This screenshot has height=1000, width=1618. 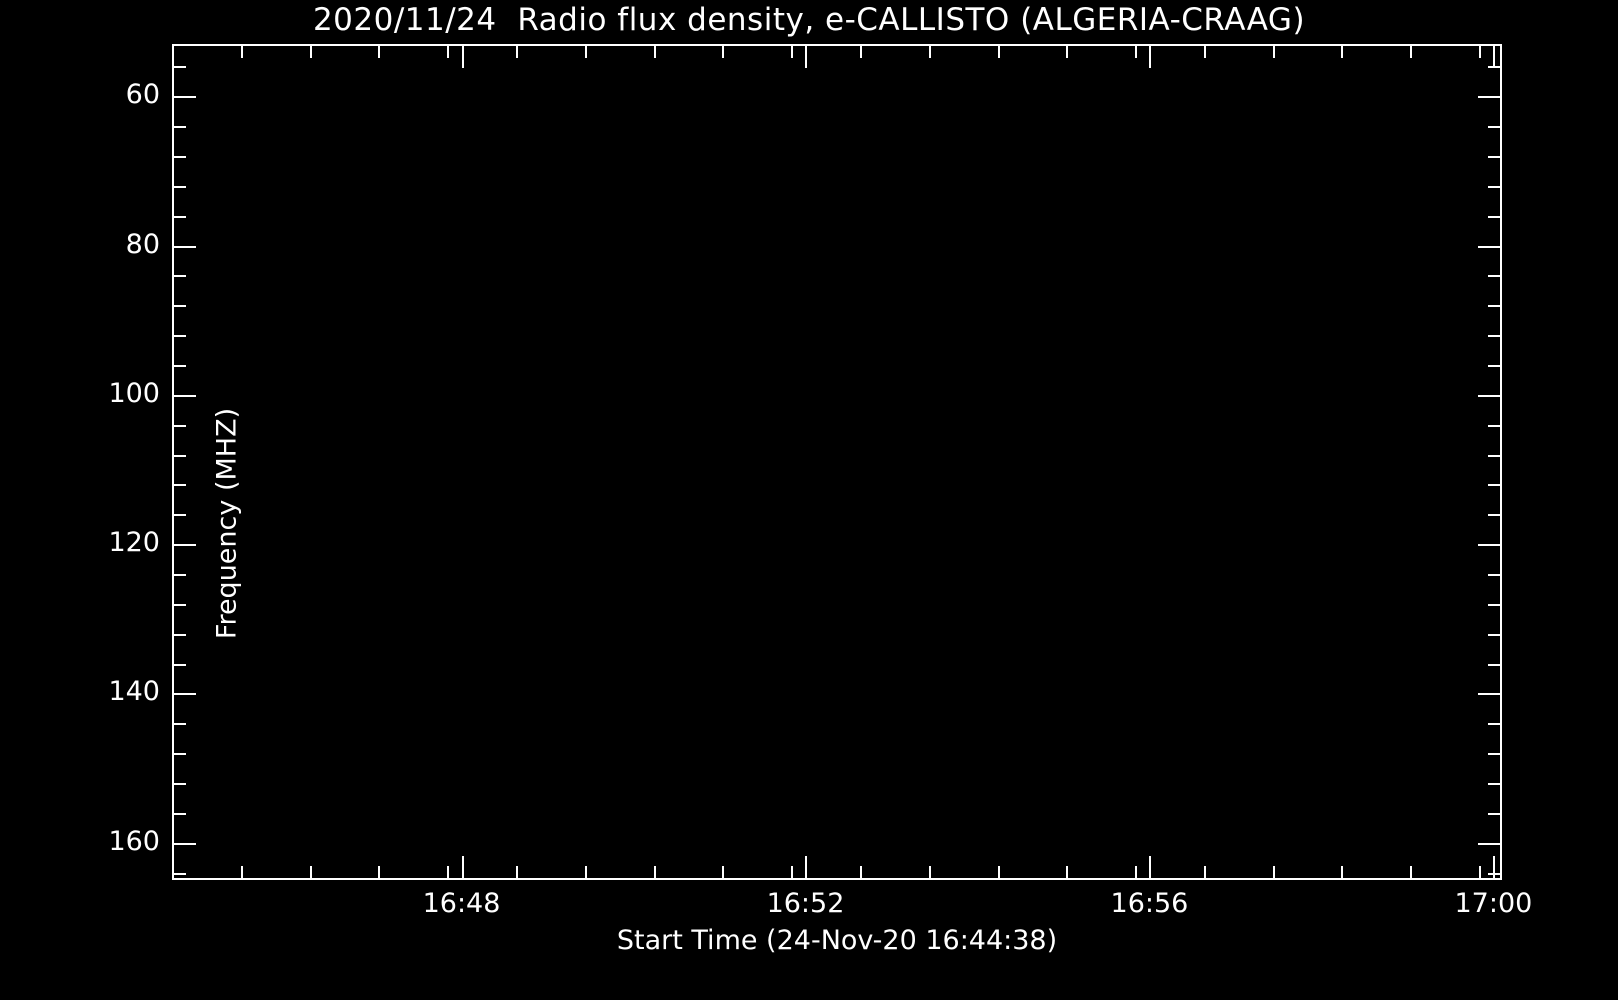 What do you see at coordinates (461, 903) in the screenshot?
I see `x-tick-label-16-48: 16:48` at bounding box center [461, 903].